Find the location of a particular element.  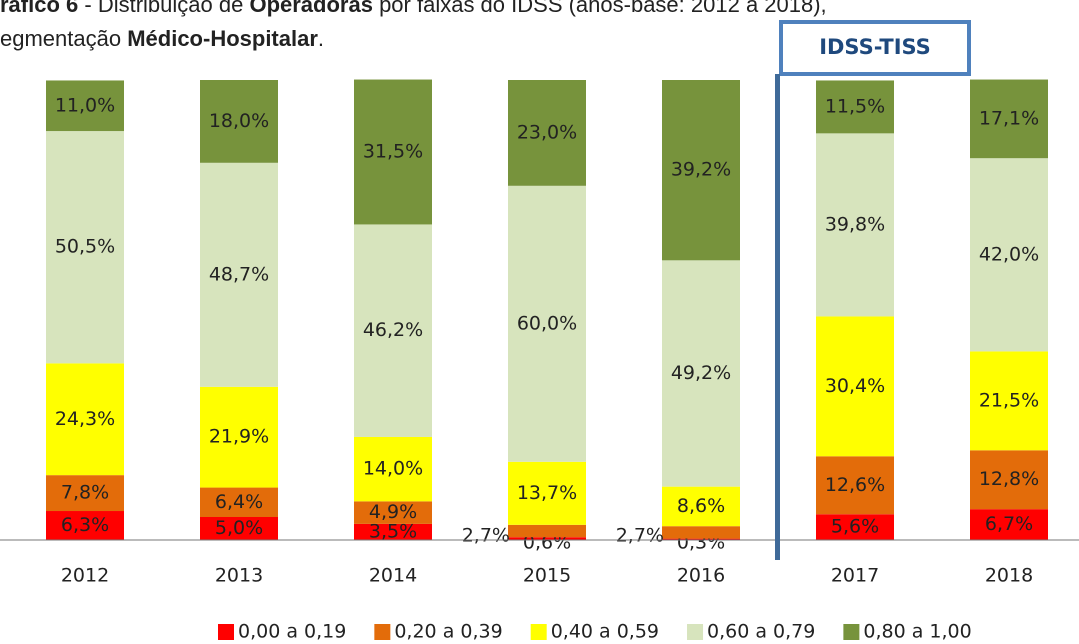

x-tick-label: 2014 is located at coordinates (393, 576).